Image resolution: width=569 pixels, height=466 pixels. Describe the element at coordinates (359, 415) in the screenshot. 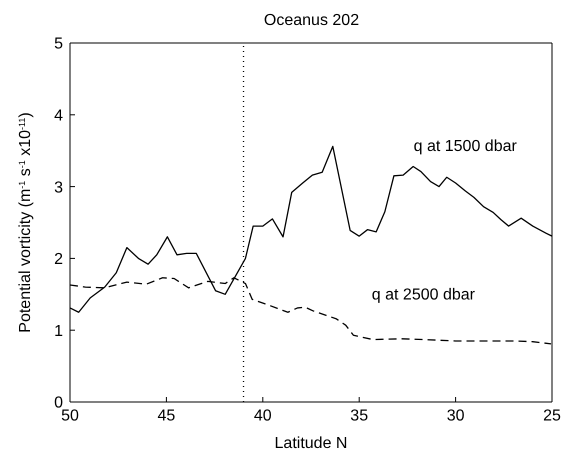

I see `x-tick-label: 35` at that location.